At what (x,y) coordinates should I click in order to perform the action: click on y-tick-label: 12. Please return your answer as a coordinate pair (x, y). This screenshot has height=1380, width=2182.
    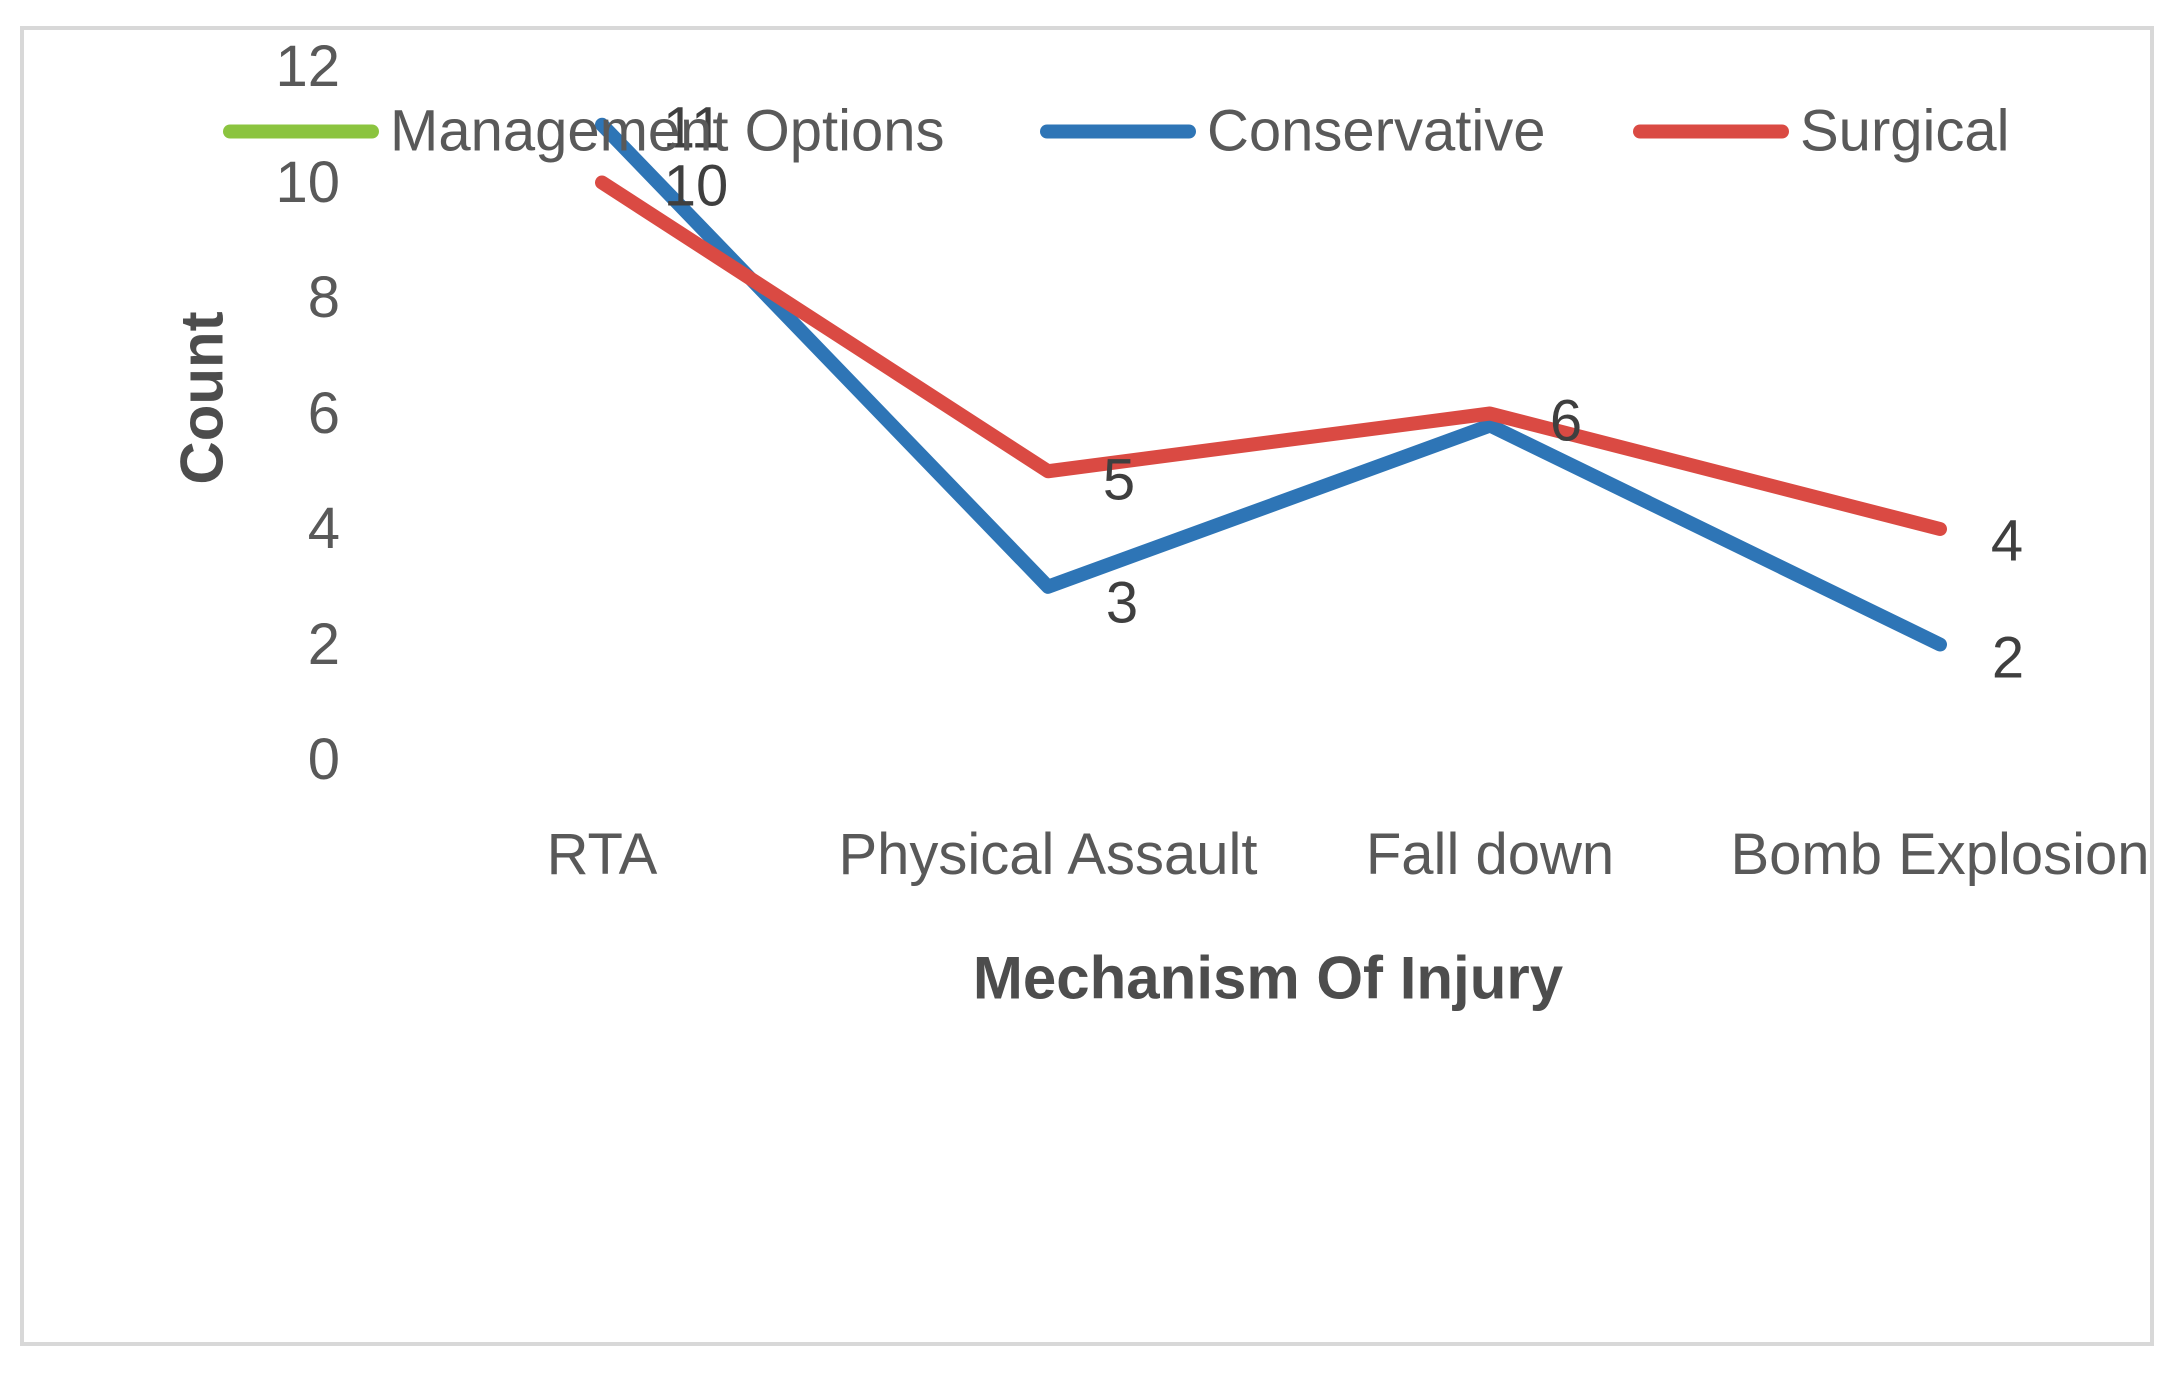
    Looking at the image, I should click on (307, 66).